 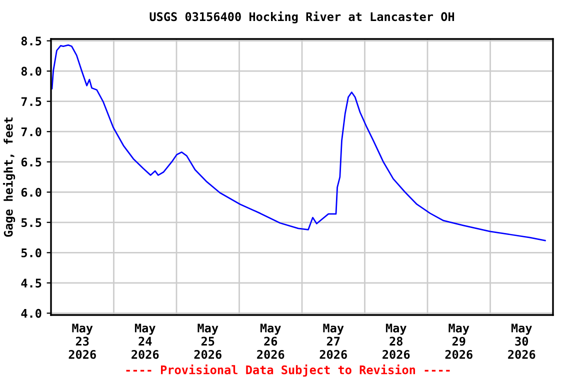 What do you see at coordinates (31, 41) in the screenshot?
I see `y-tick-label: 8.5` at bounding box center [31, 41].